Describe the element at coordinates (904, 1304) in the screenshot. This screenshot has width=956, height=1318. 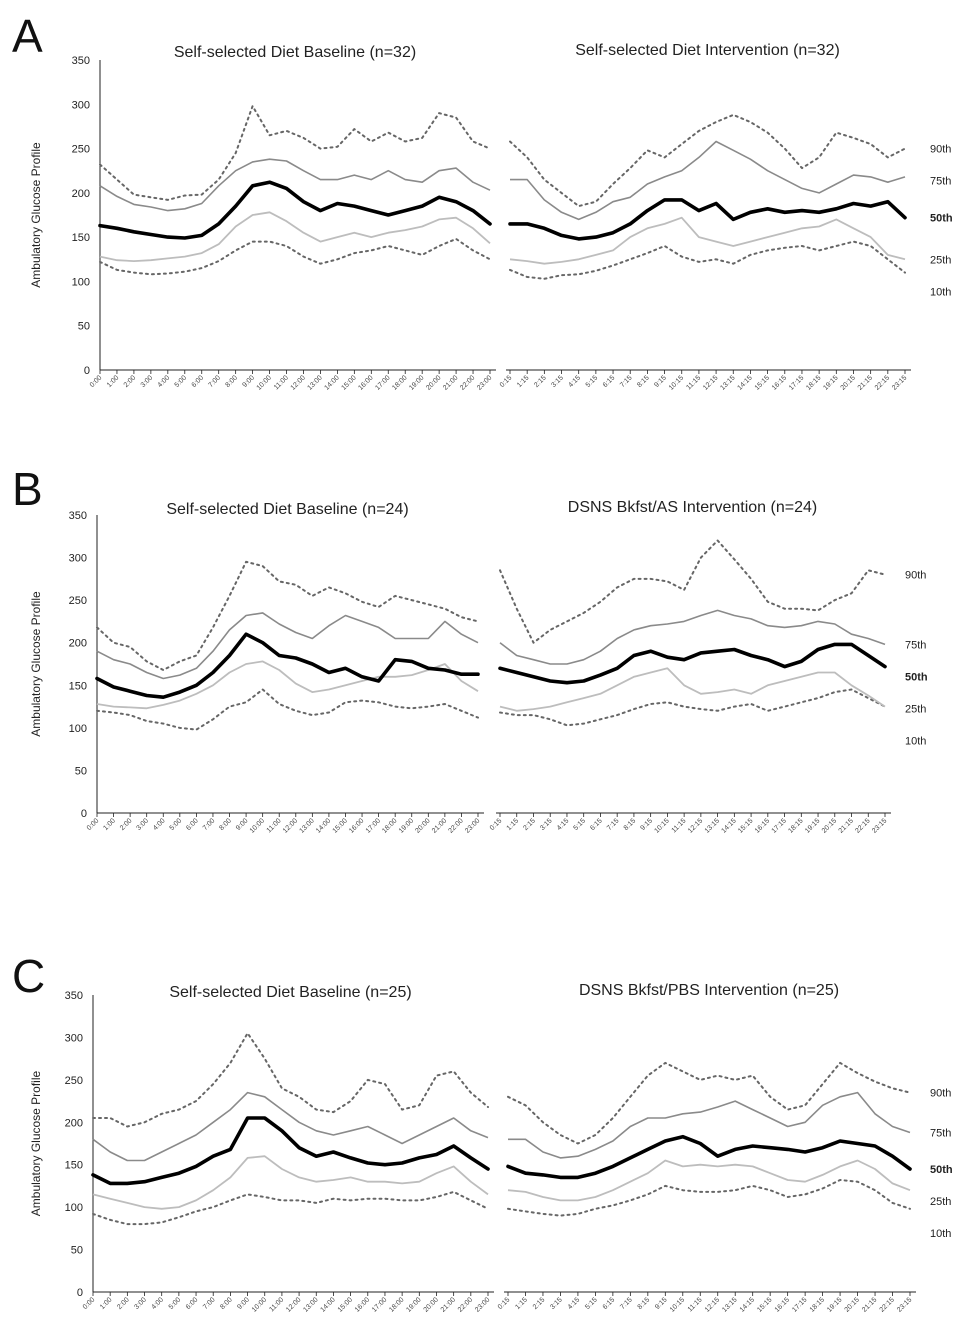
I see `x-tick-label: 23:15` at that location.